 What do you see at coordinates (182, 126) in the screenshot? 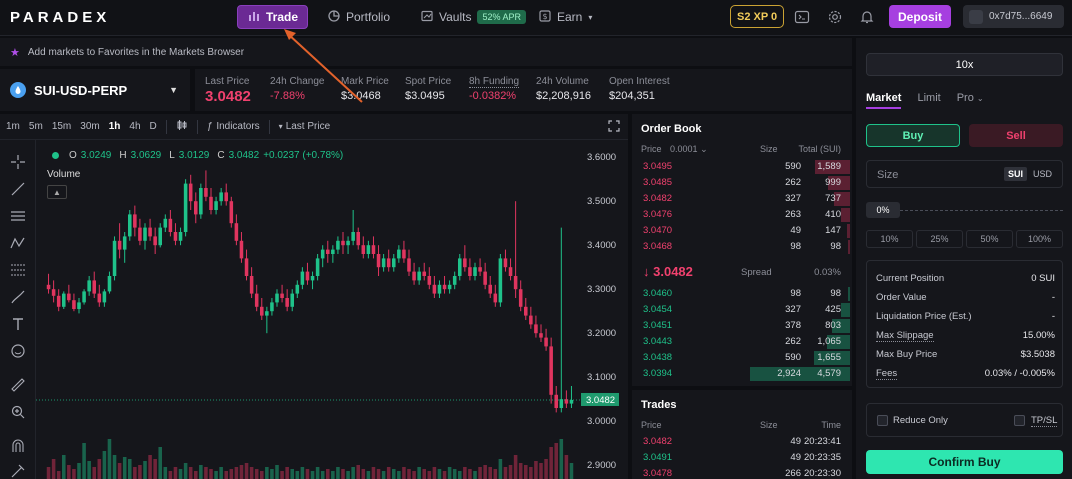
I see `candle-type-icon` at bounding box center [182, 126].